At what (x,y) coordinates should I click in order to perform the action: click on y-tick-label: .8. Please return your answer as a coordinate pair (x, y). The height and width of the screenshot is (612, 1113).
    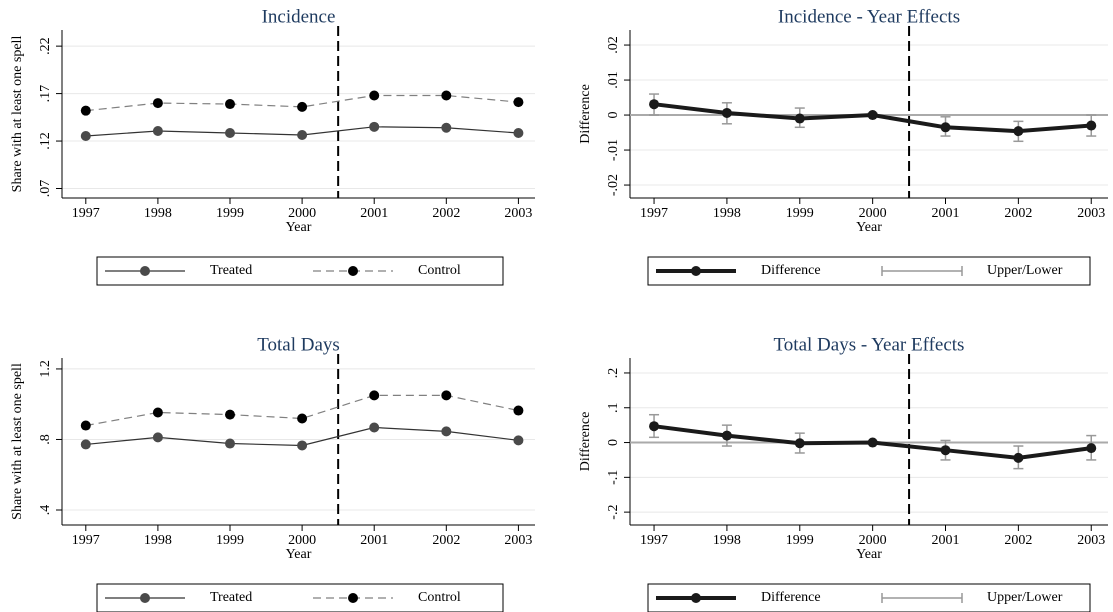
    Looking at the image, I should click on (45, 439).